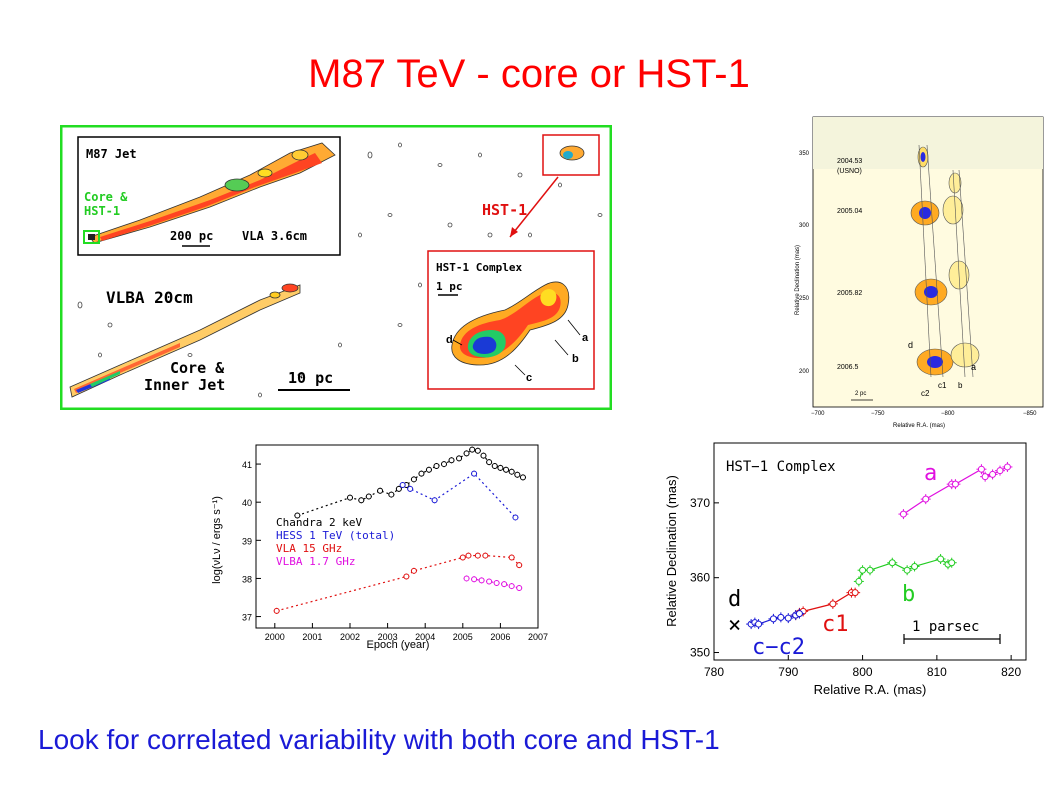 This screenshot has width=1058, height=793. Describe the element at coordinates (919, 426) in the screenshot. I see `epoch-xlabel: Relative R.A. (mas)` at that location.